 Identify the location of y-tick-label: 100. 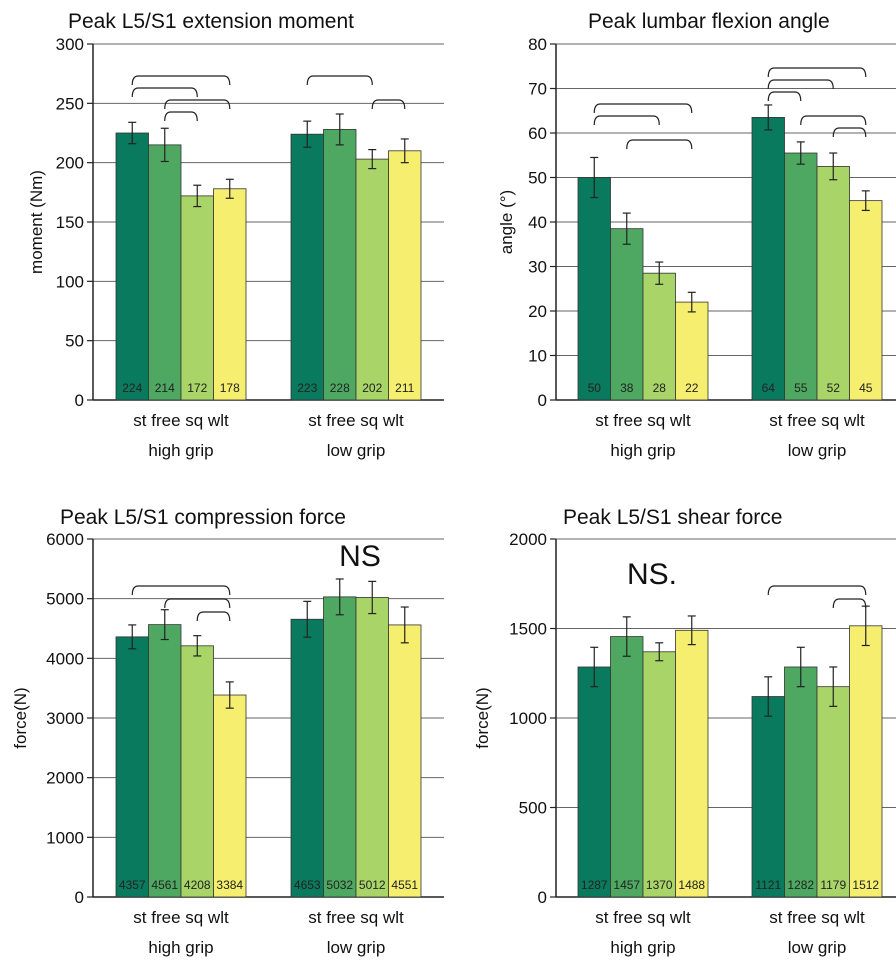
(70, 281).